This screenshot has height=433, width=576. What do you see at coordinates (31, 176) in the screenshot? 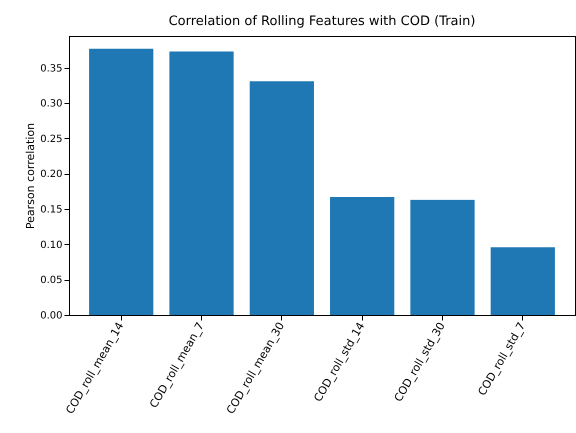
I see `y-axis-title: Pearson correlation` at bounding box center [31, 176].